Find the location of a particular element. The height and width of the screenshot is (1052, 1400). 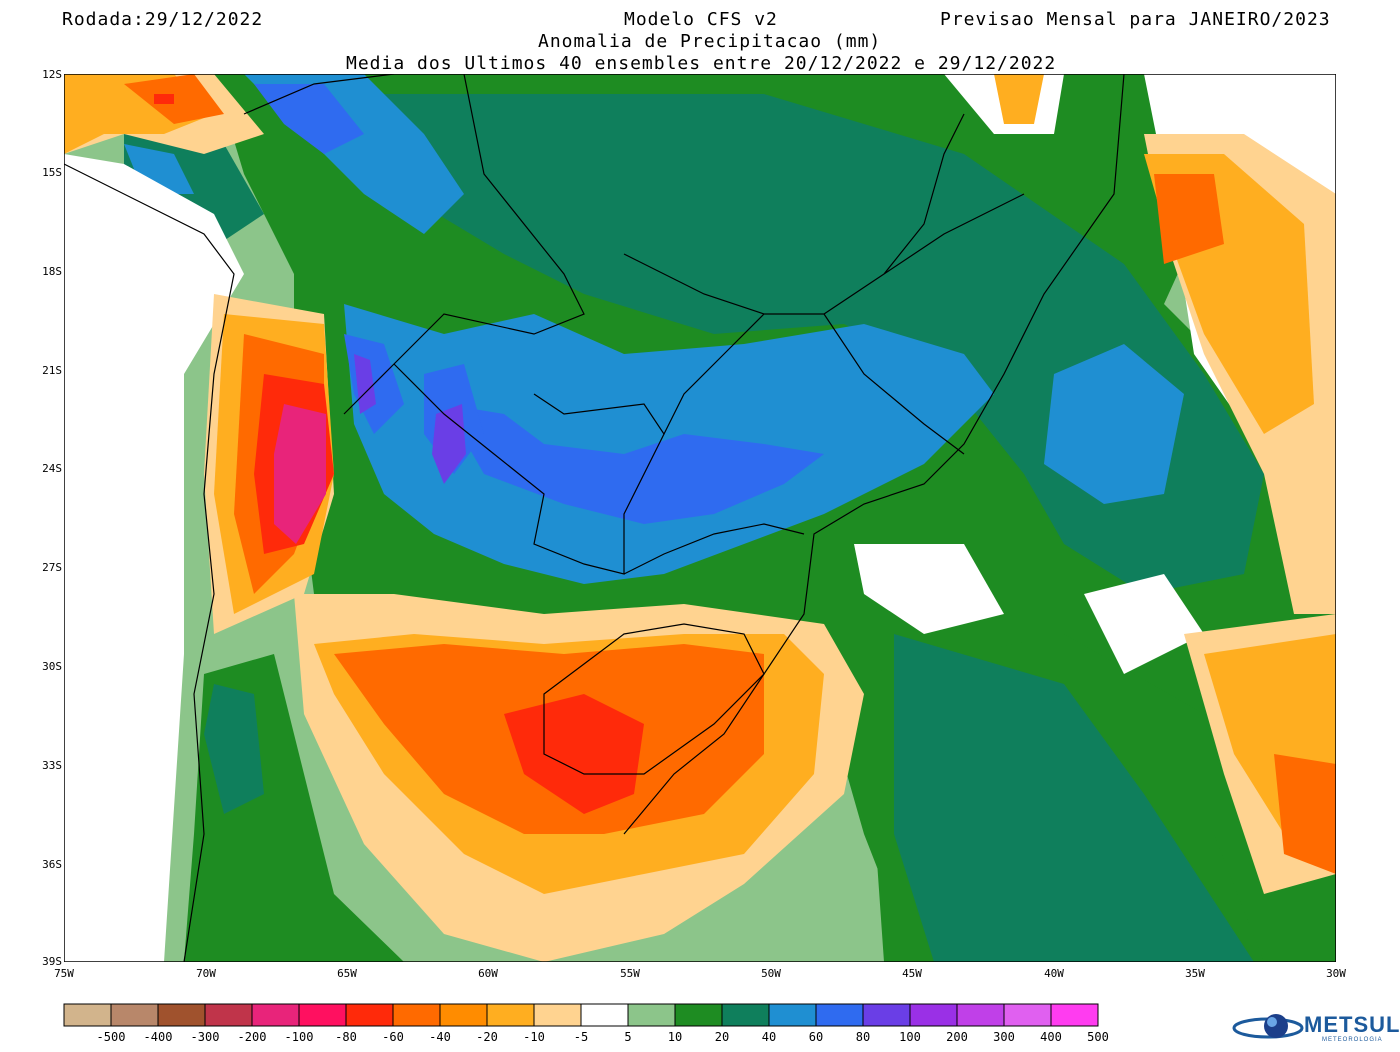

lon-label: 35W is located at coordinates (1195, 973).